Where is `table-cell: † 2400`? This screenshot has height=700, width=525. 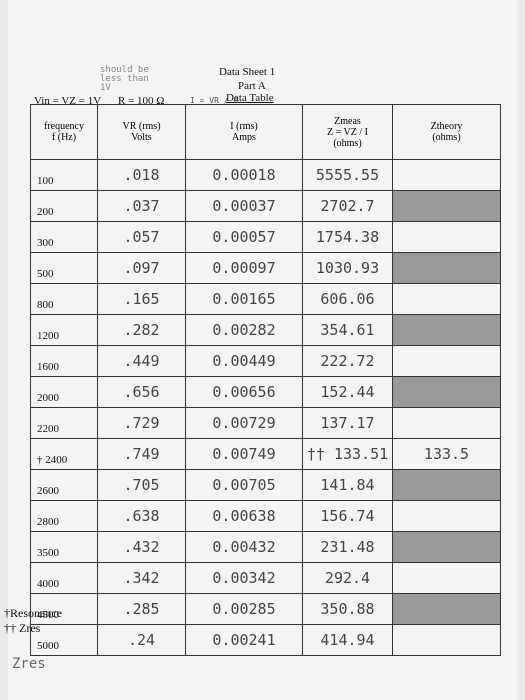 table-cell: † 2400 is located at coordinates (64, 454).